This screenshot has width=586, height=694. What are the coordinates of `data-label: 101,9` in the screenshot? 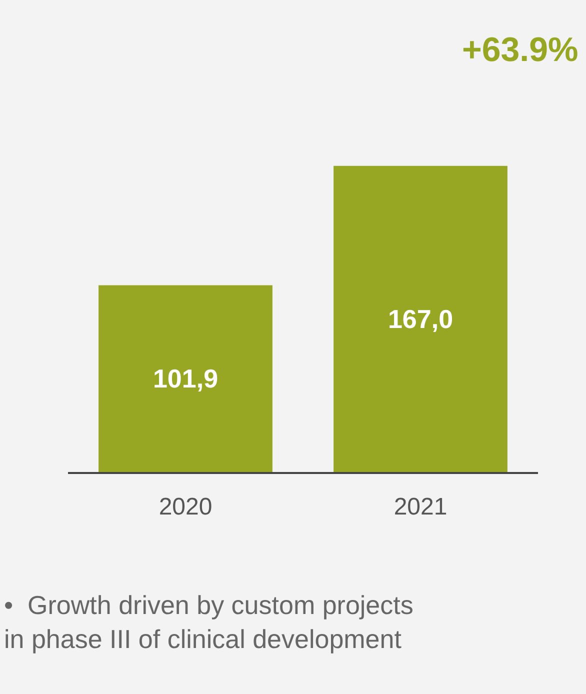 It's located at (185, 379).